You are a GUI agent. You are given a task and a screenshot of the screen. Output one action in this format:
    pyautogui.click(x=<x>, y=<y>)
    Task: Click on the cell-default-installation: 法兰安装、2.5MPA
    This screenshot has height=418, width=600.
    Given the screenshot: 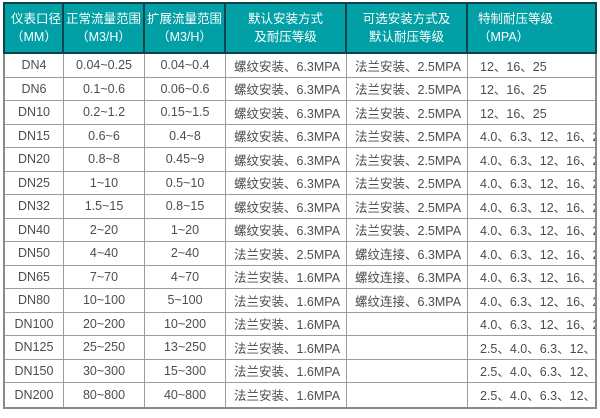 What is the action you would take?
    pyautogui.click(x=286, y=254)
    